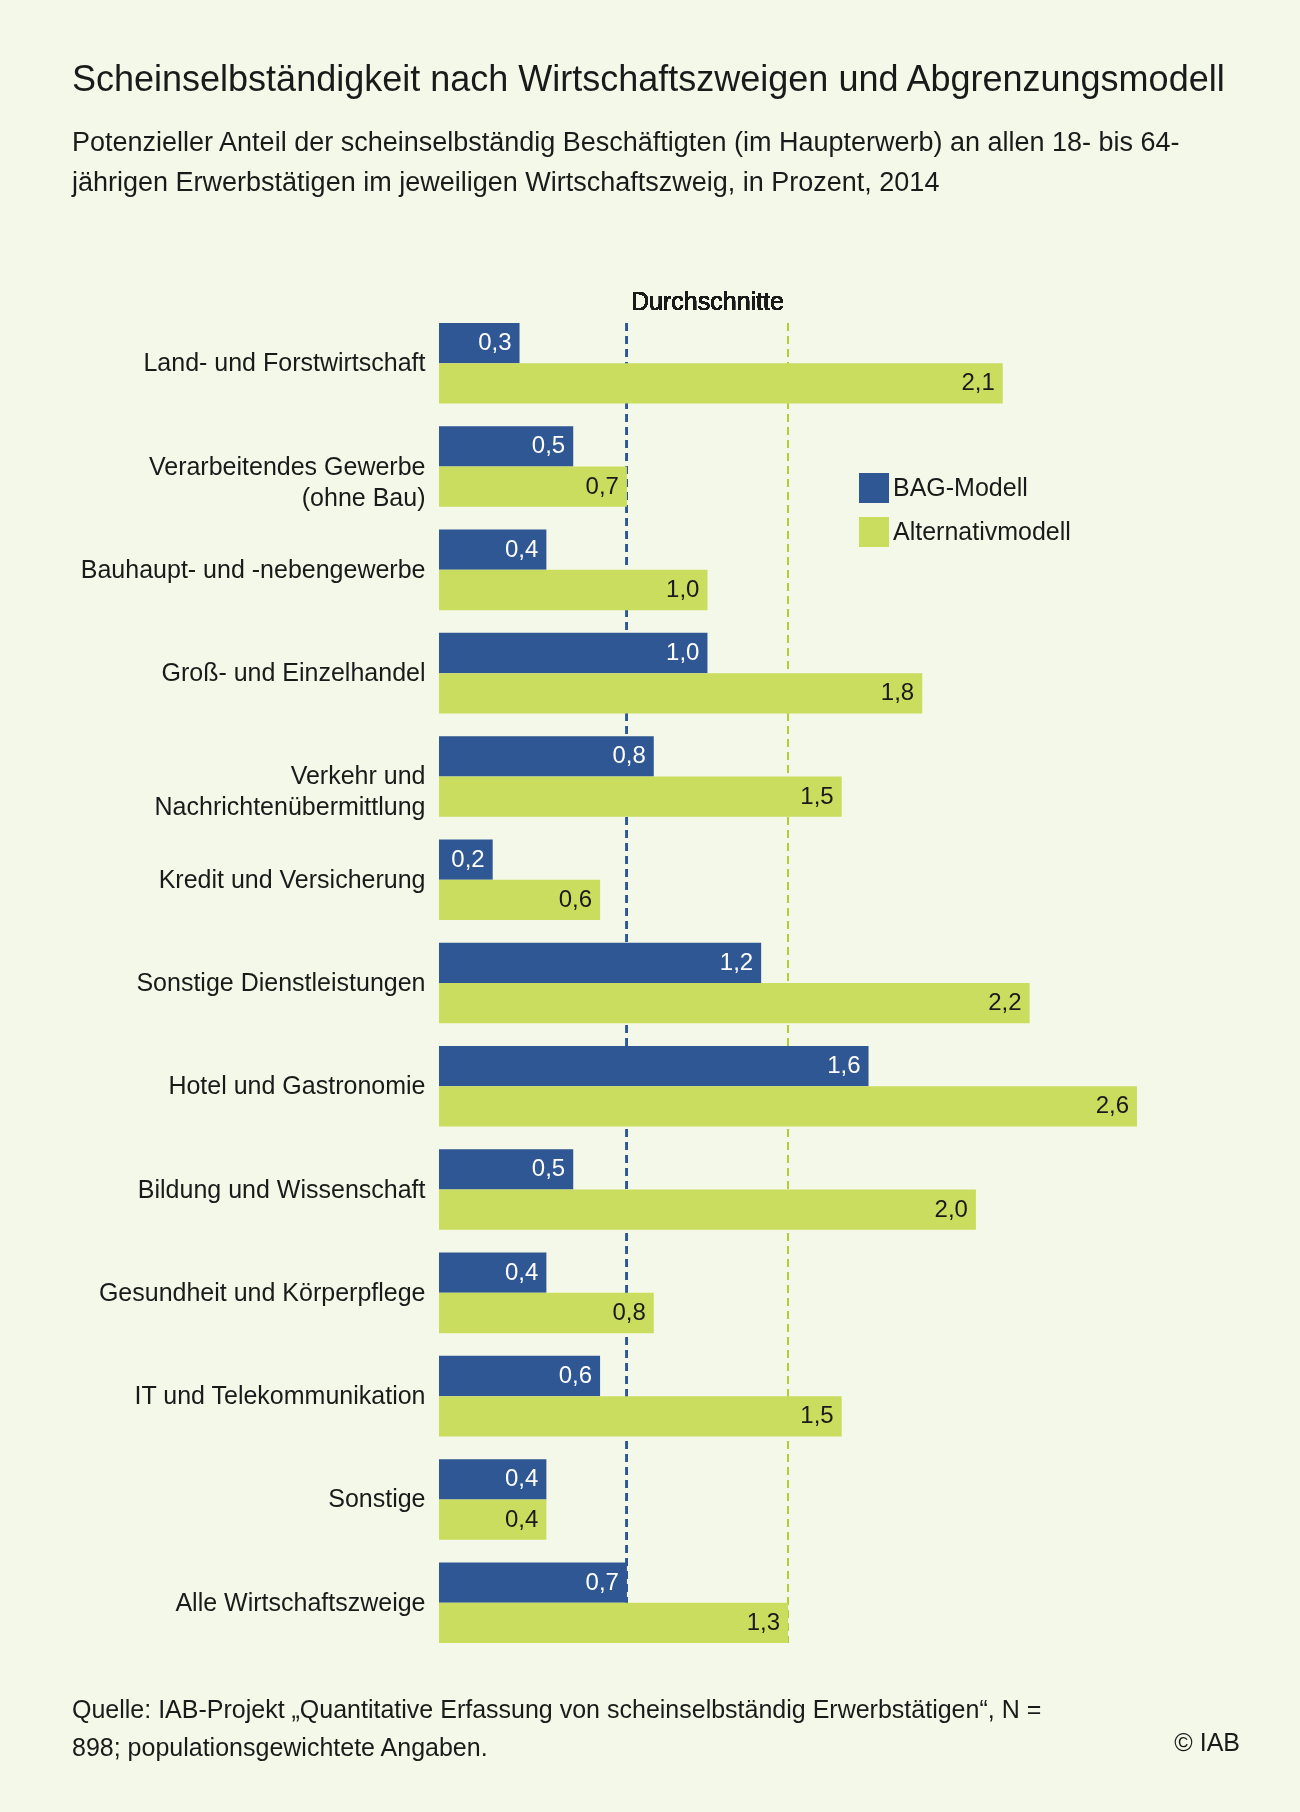 This screenshot has width=1300, height=1812. Describe the element at coordinates (293, 672) in the screenshot. I see `y-tick-label: Groß- und Einzelhandel` at that location.